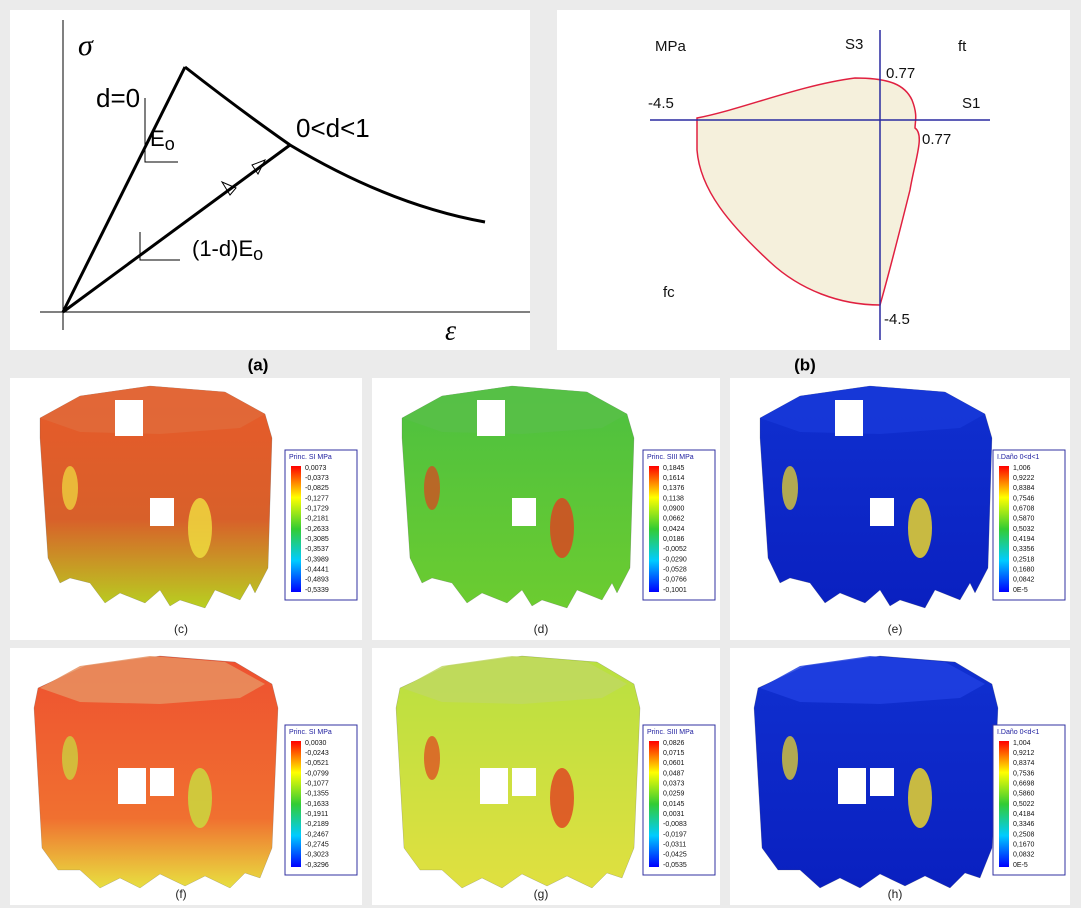  What do you see at coordinates (674, 509) in the screenshot?
I see `legend-value: 0,0900` at bounding box center [674, 509].